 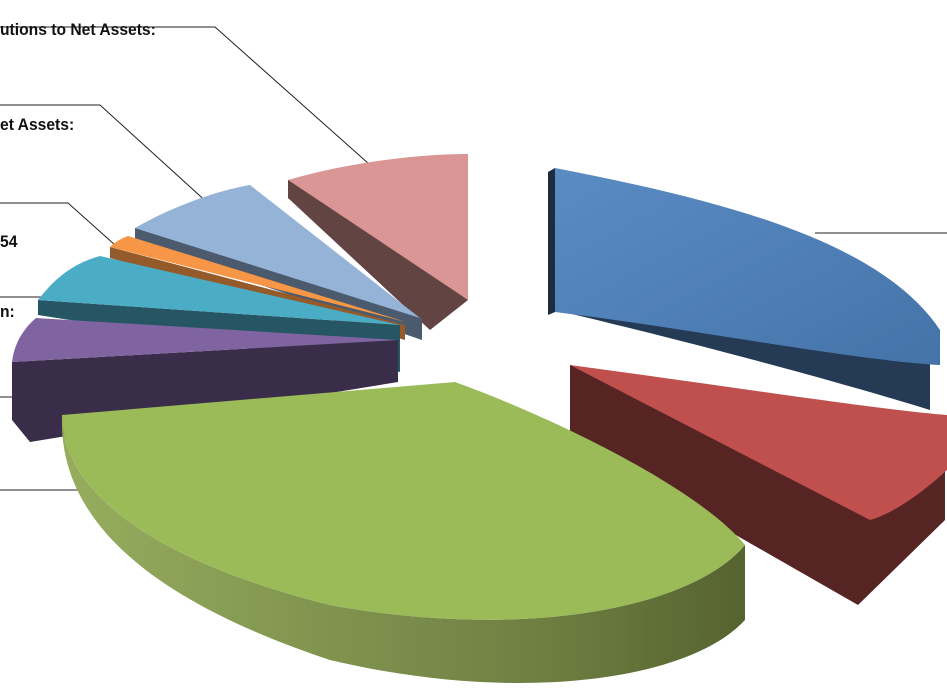 I want to click on slice-blue, so click(x=747, y=266).